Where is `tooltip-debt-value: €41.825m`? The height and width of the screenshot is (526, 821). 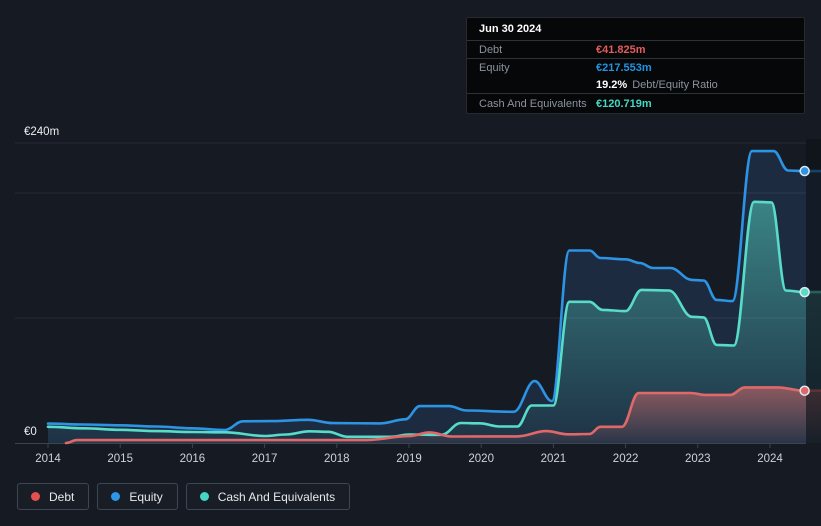 tooltip-debt-value: €41.825m is located at coordinates (621, 49).